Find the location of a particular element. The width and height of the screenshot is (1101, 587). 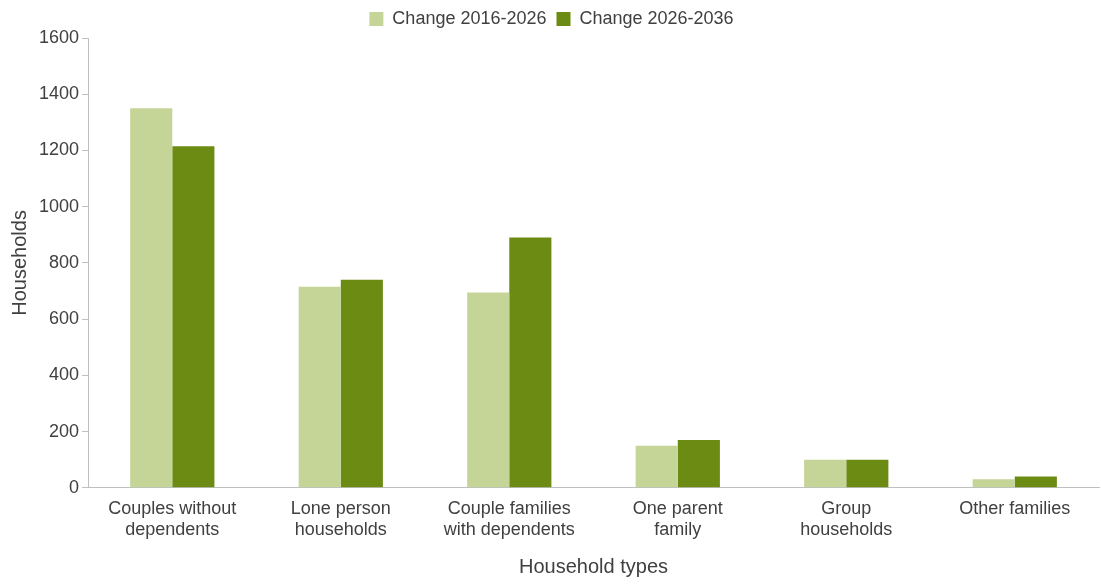

y-tick-label: 0 is located at coordinates (74, 486).